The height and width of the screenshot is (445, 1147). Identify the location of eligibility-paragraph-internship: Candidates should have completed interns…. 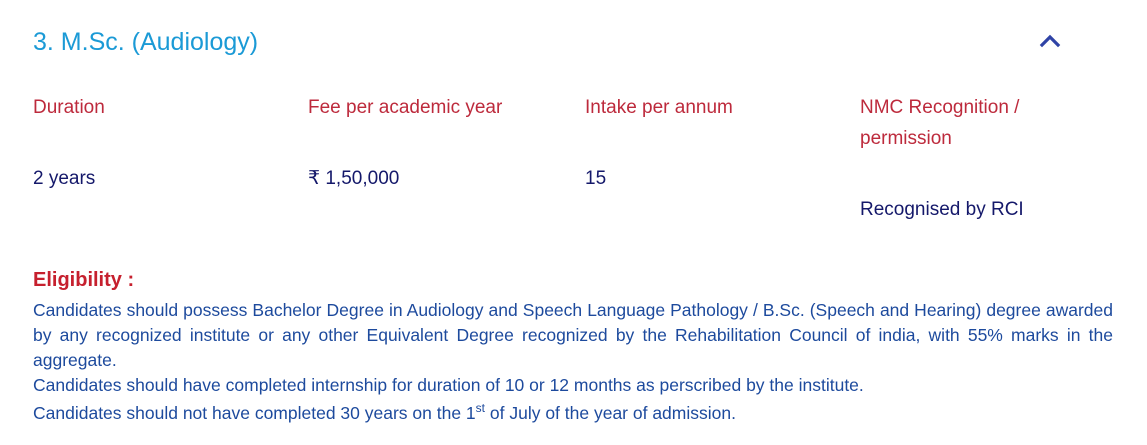
(448, 385).